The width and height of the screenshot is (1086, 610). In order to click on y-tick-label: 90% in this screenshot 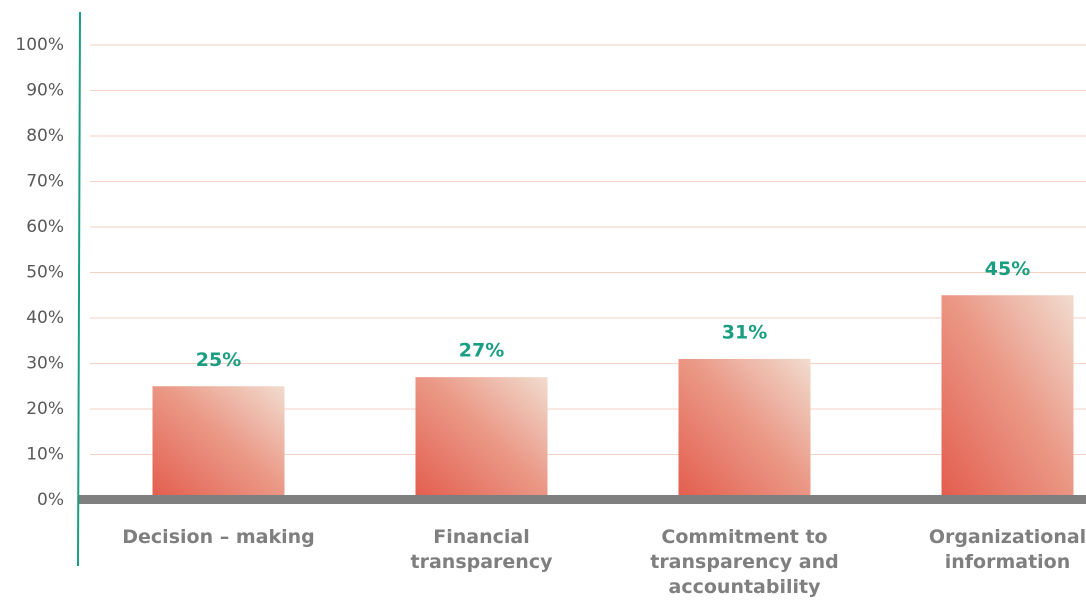, I will do `click(45, 91)`.